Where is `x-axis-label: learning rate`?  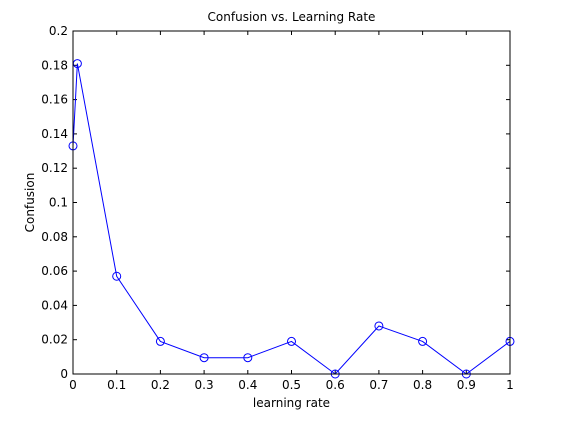 x-axis-label: learning rate is located at coordinates (291, 403).